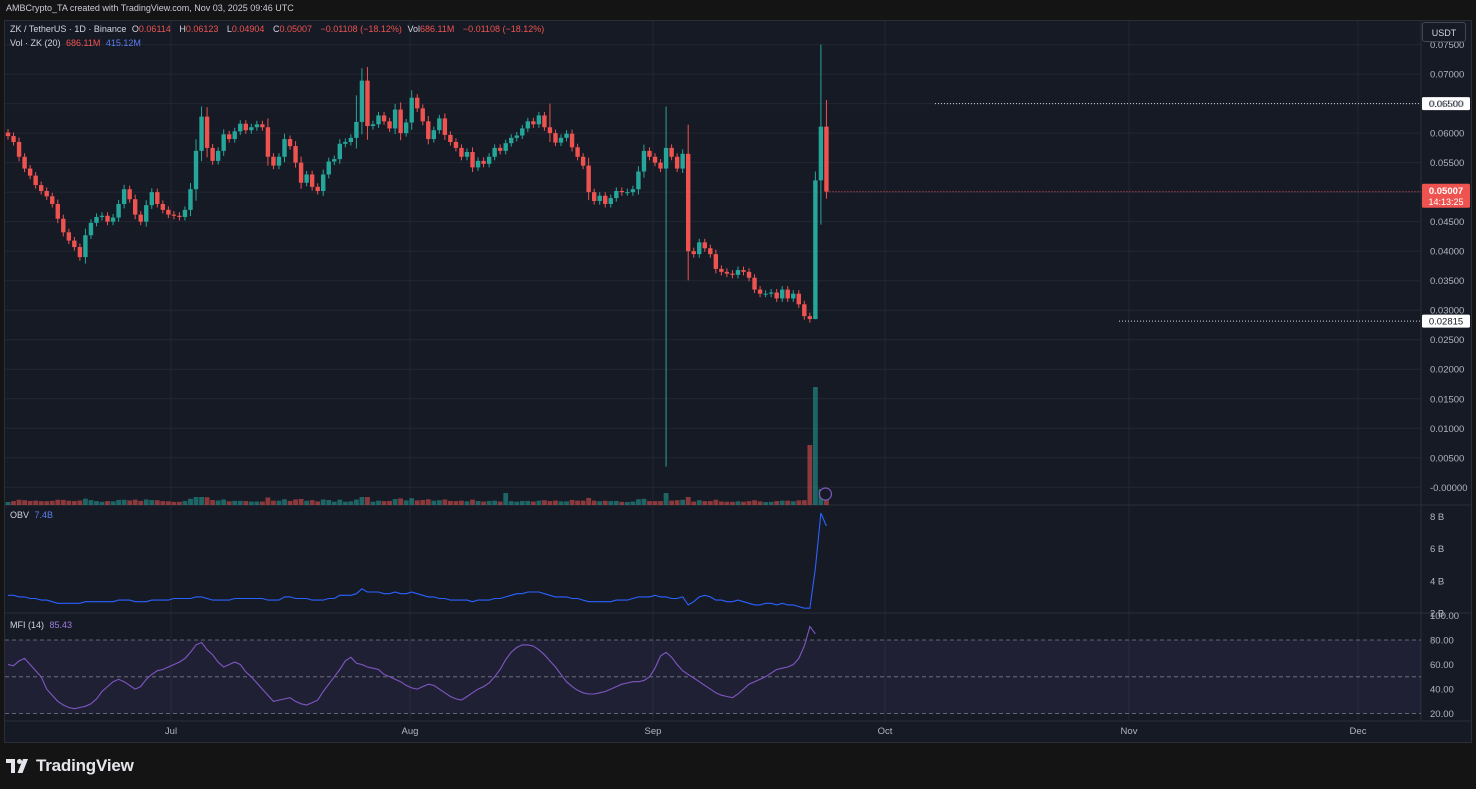 The height and width of the screenshot is (789, 1476). Describe the element at coordinates (1444, 32) in the screenshot. I see `currency-button: USDT` at that location.